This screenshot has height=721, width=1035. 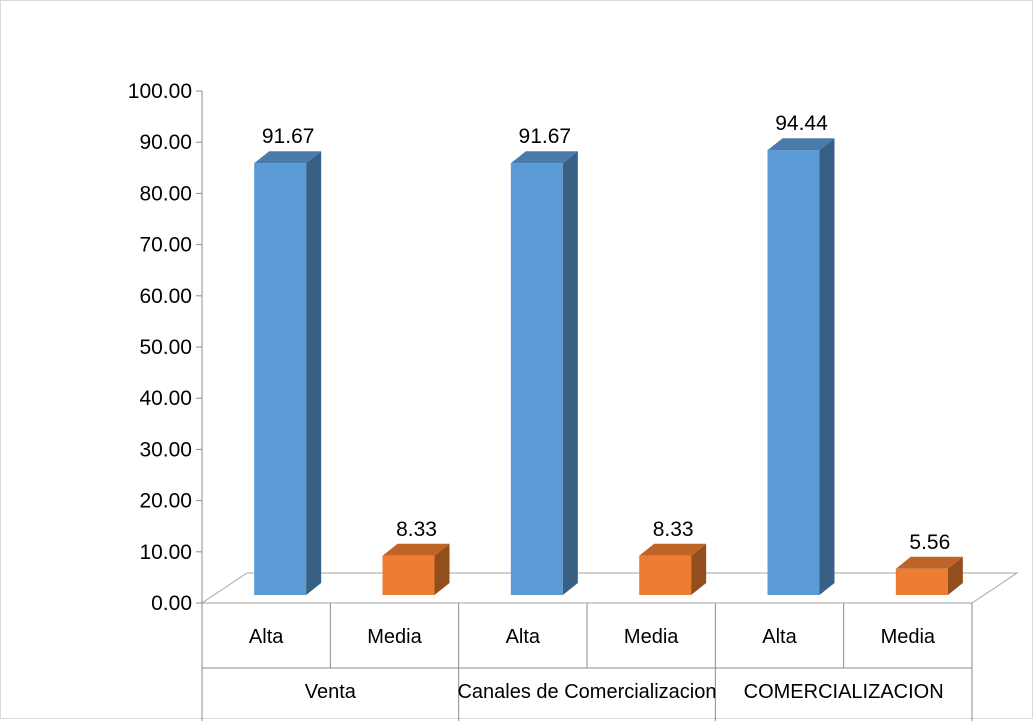 What do you see at coordinates (844, 692) in the screenshot?
I see `group-label: COMERCIALIZACION` at bounding box center [844, 692].